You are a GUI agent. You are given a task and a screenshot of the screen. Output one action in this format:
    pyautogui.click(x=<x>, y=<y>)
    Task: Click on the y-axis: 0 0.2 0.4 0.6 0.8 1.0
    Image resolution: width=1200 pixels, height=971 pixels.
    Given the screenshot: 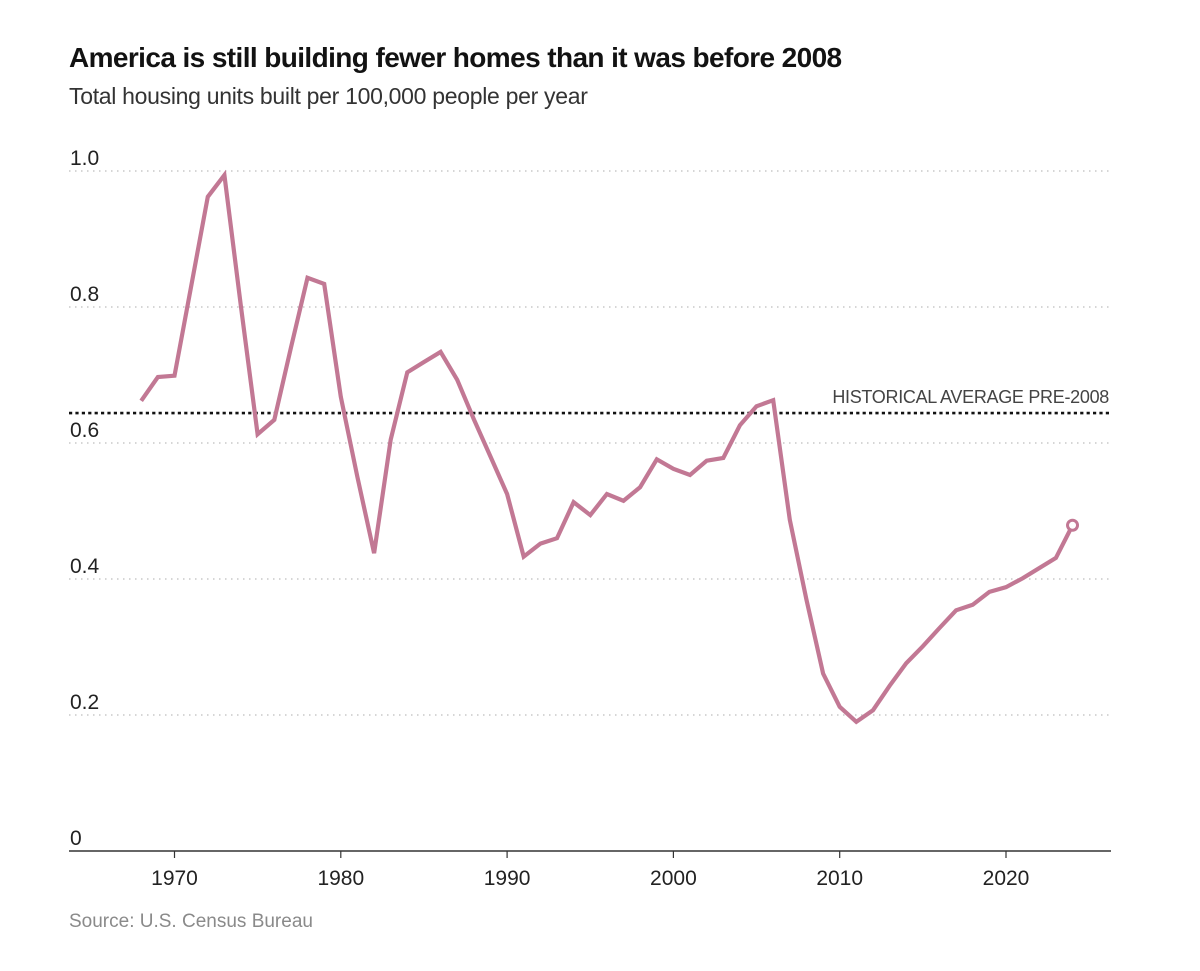 What is the action you would take?
    pyautogui.click(x=85, y=498)
    